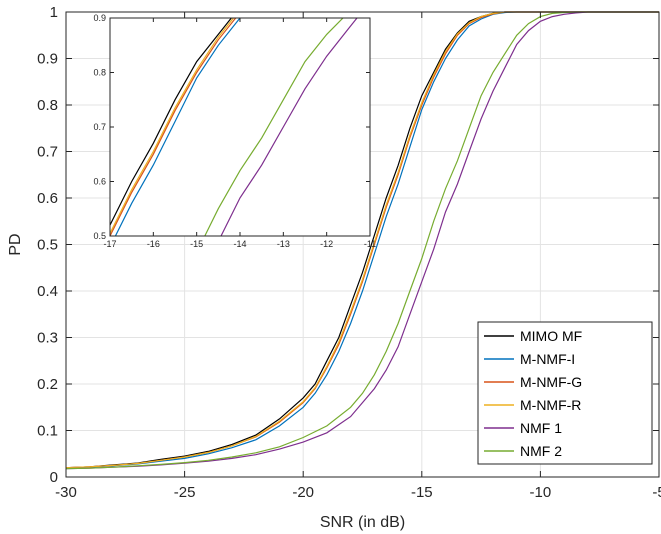 The height and width of the screenshot is (534, 661). What do you see at coordinates (47, 198) in the screenshot?
I see `y-tick-label: 0.6` at bounding box center [47, 198].